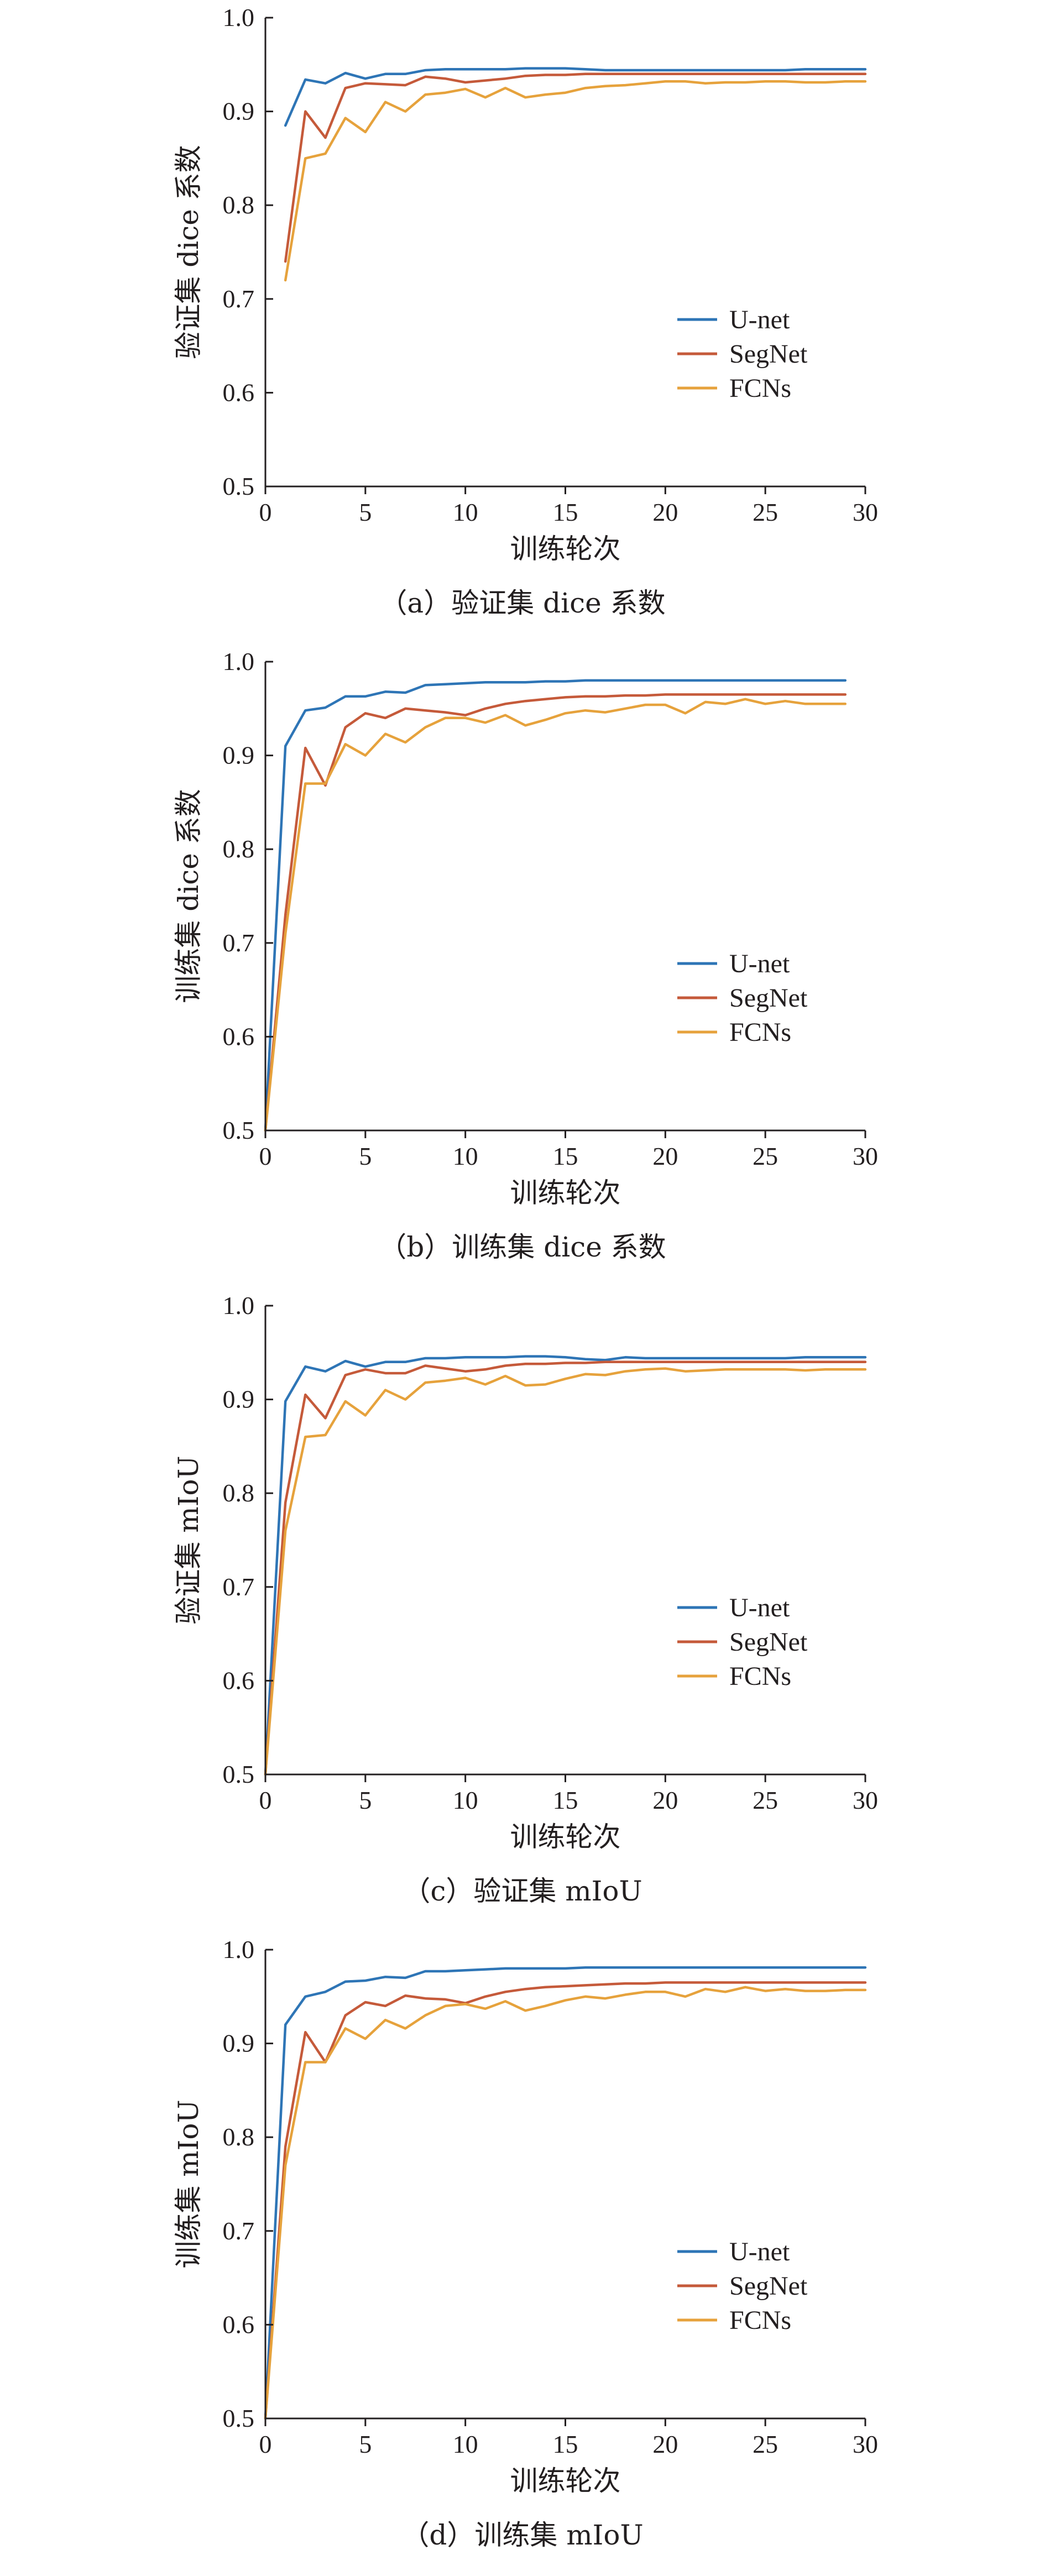 The width and height of the screenshot is (1045, 2576). I want to click on figure-caption: （c）验证集 mIoU, so click(522, 1891).